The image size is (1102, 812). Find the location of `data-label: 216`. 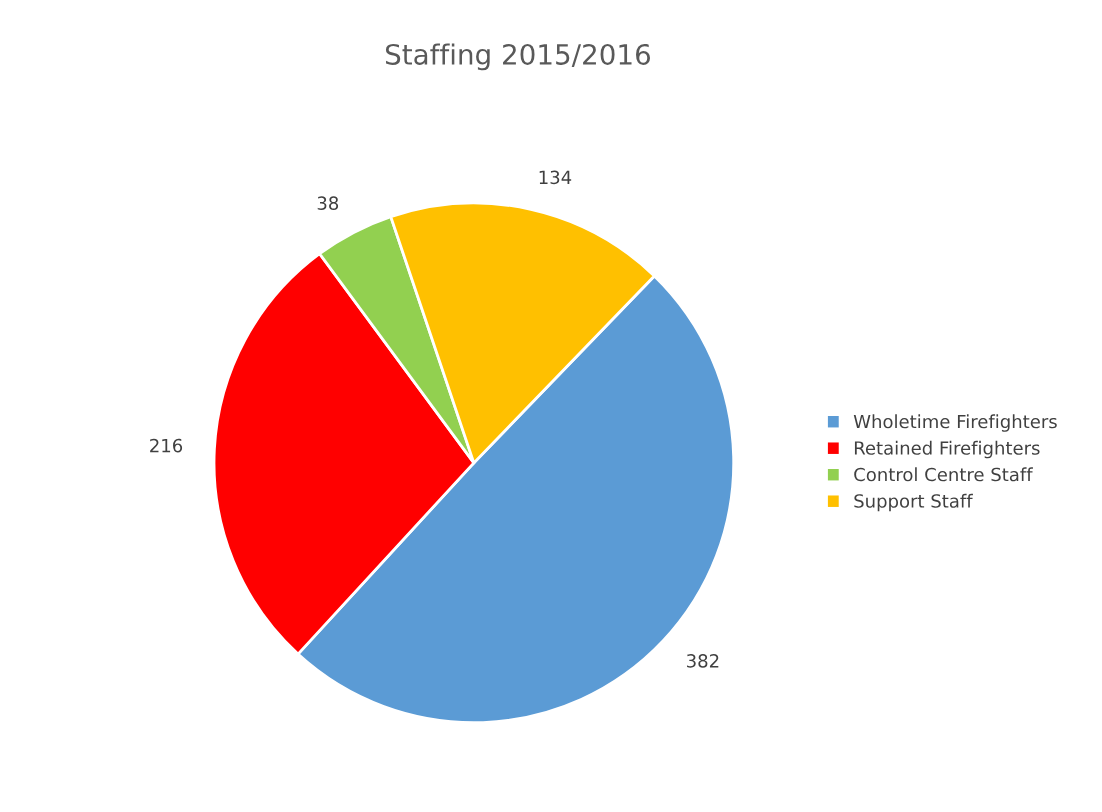

data-label: 216 is located at coordinates (166, 445).